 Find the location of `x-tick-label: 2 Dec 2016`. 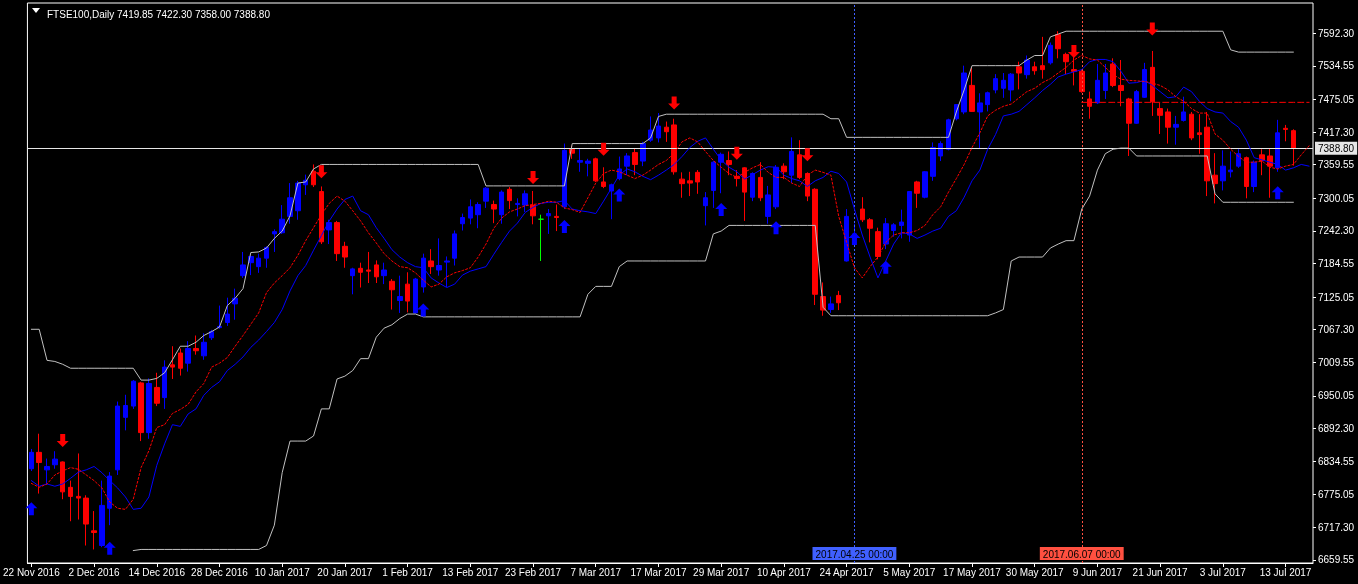

x-tick-label: 2 Dec 2016 is located at coordinates (94, 572).